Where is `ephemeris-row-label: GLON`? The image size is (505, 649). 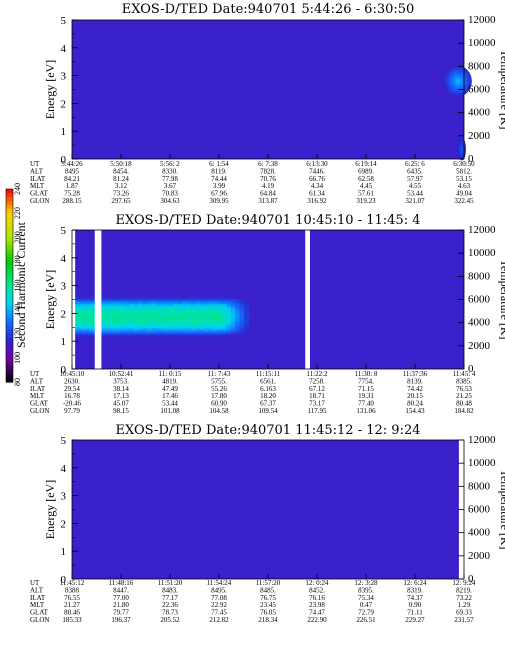
ephemeris-row-label: GLON is located at coordinates (39, 620).